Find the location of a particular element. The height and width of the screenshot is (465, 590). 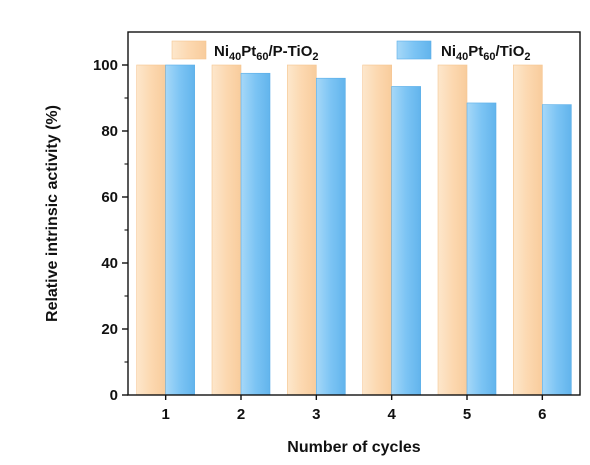

y-tick-label: 60 is located at coordinates (109, 197).